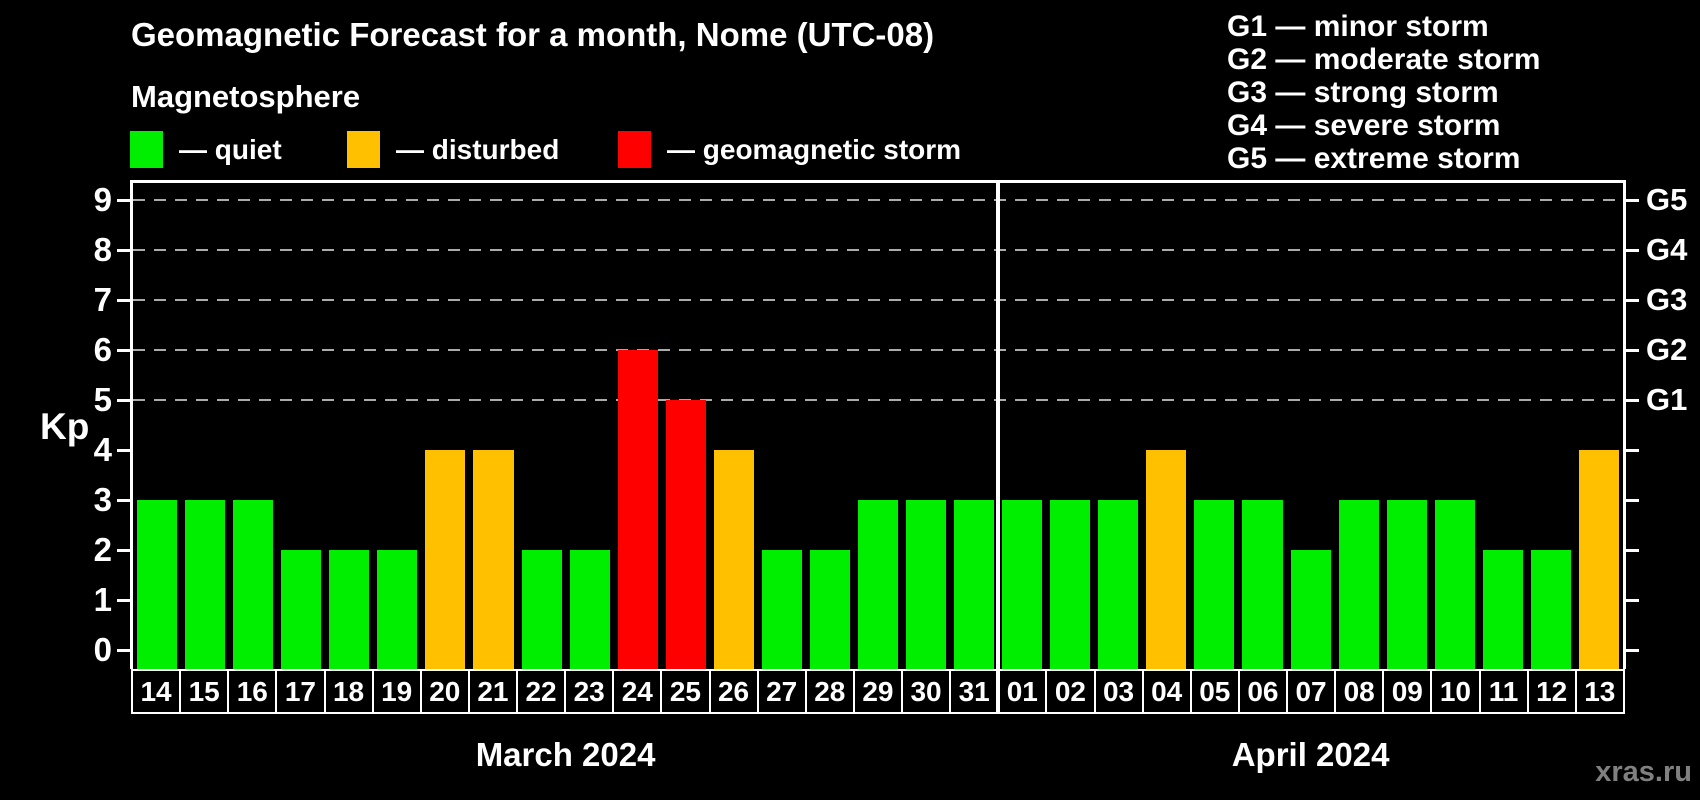 This screenshot has height=800, width=1700. I want to click on legend-swatch-disturbed-icon, so click(363, 149).